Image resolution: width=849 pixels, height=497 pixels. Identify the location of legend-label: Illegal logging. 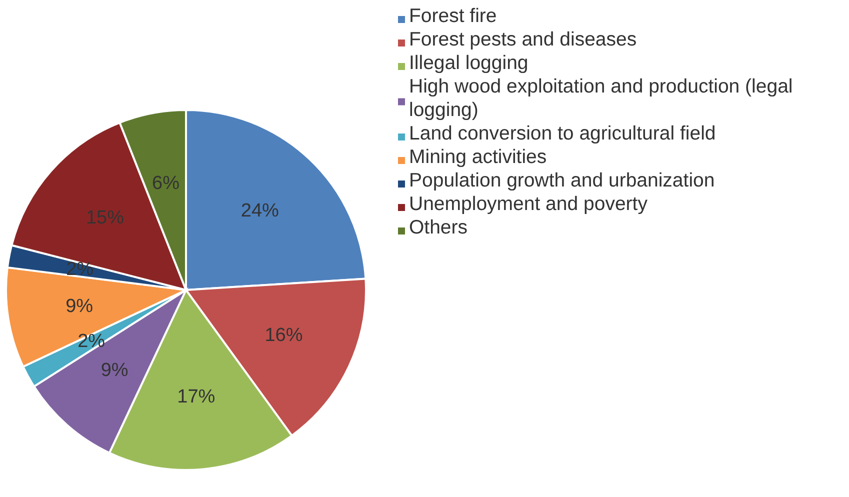
(468, 63).